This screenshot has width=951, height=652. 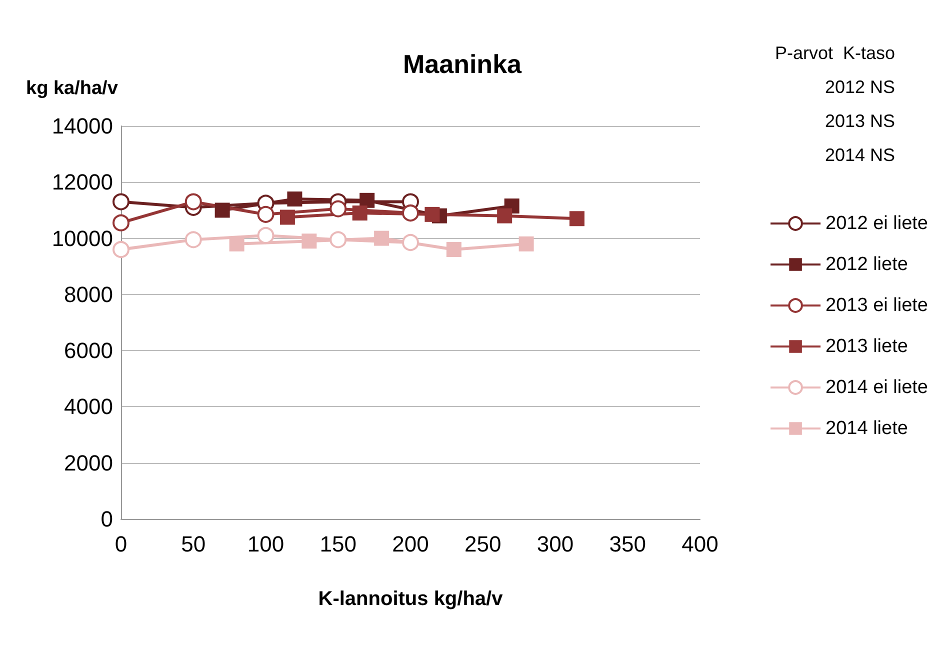 I want to click on chart-title: Maaninka, so click(x=462, y=64).